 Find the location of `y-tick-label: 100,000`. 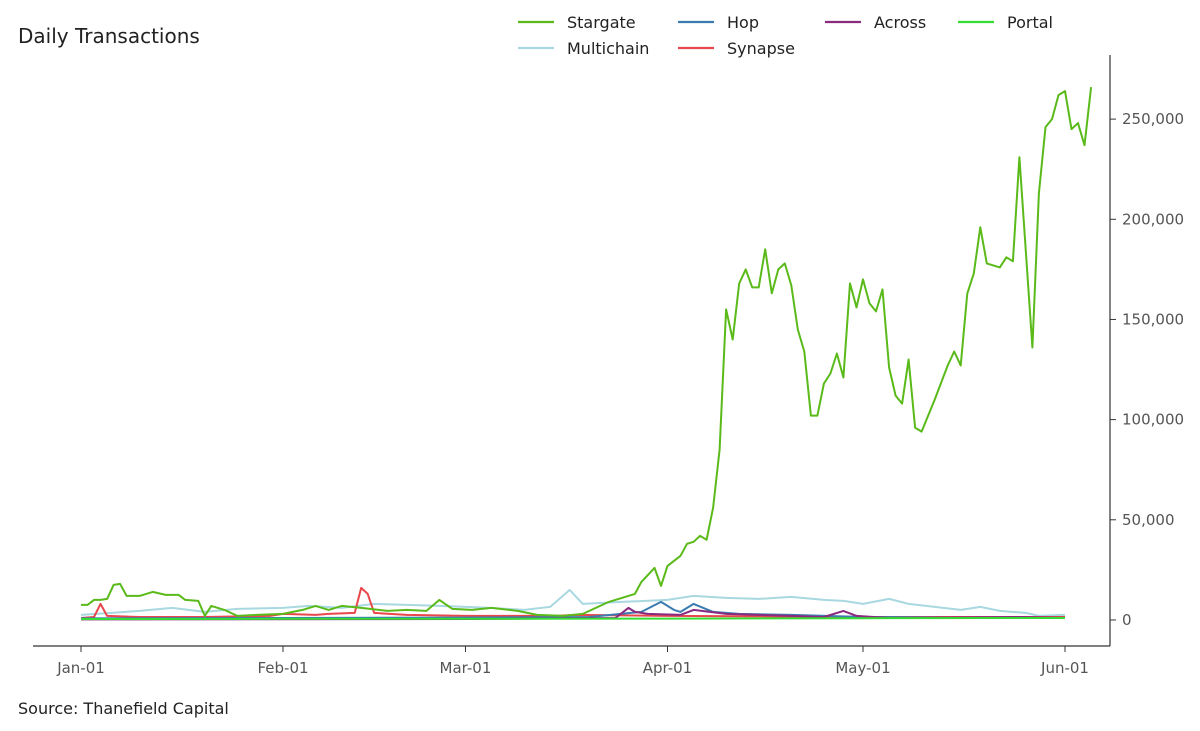

y-tick-label: 100,000 is located at coordinates (1153, 420).